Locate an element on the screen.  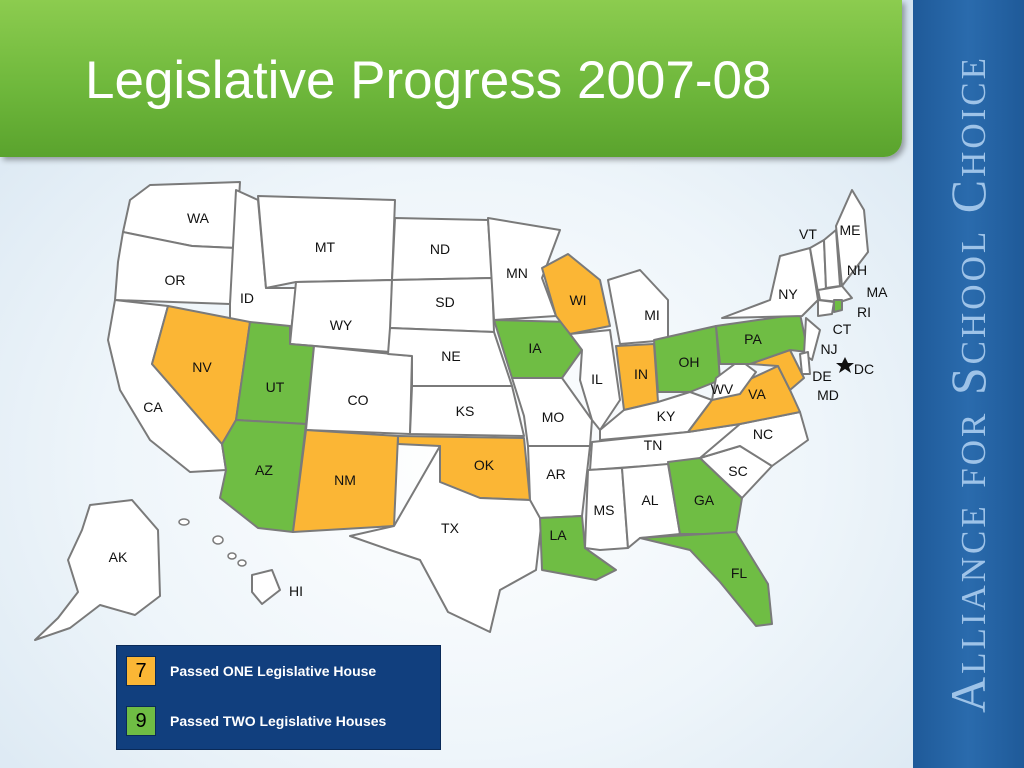
state-label-MO: MO is located at coordinates (553, 417).